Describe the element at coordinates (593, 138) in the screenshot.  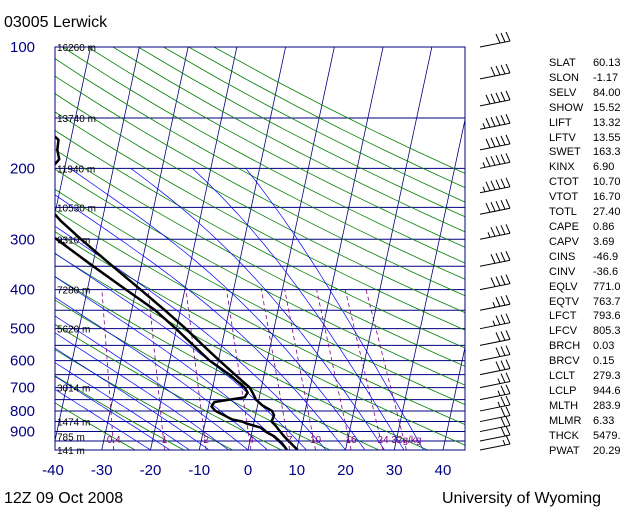
I see `index-row: LFTV 13.55` at that location.